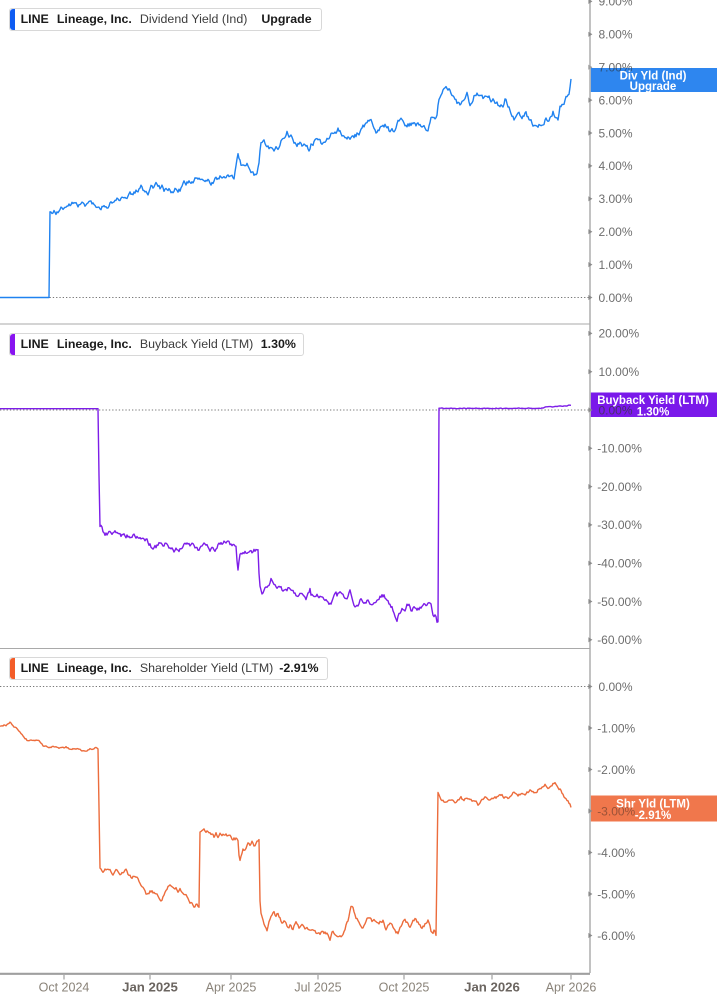 This screenshot has height=1005, width=717. I want to click on svg-text: Apr 2026, so click(571, 988).